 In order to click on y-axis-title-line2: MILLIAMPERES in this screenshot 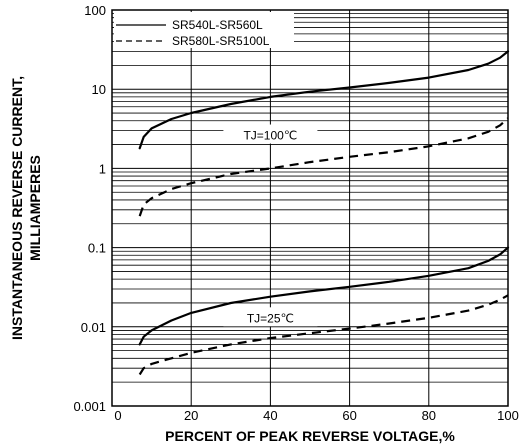, I will do `click(35, 208)`.